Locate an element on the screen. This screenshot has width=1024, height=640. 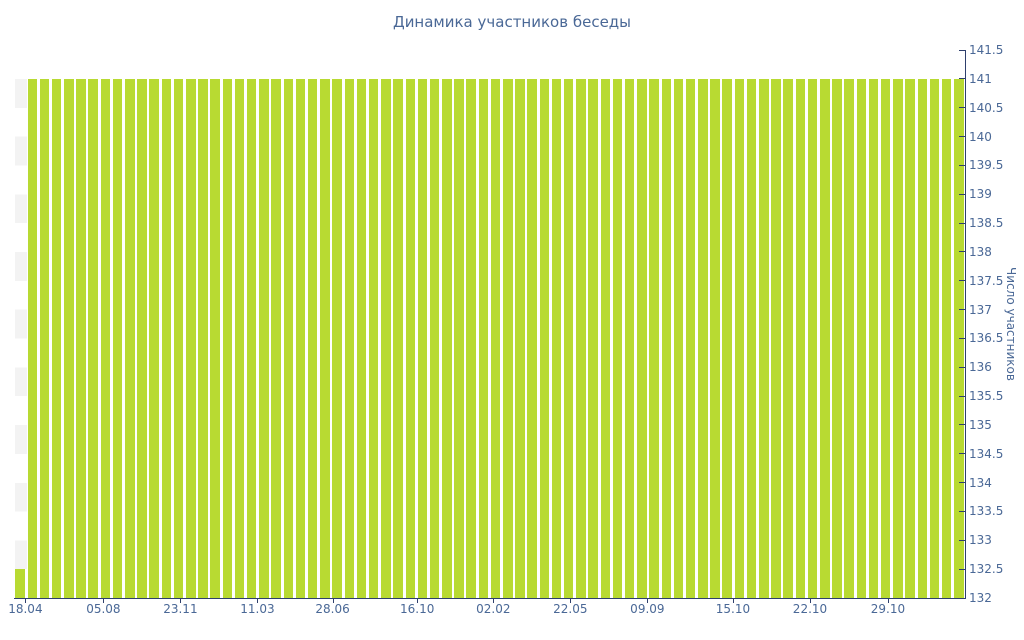
y-tick-label: 138.5 is located at coordinates (986, 223).